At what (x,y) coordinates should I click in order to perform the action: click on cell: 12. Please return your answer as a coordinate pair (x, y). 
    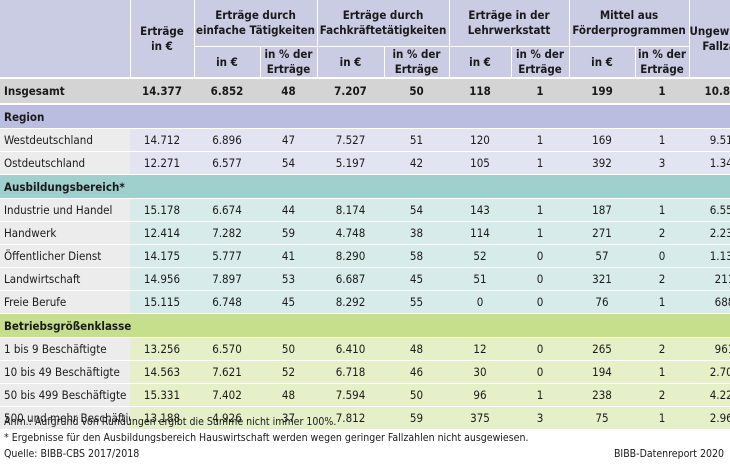
    Looking at the image, I should click on (480, 349).